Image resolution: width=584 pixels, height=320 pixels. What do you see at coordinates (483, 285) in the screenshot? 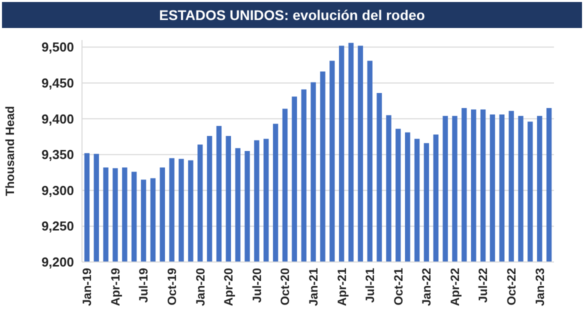
I see `x-tick-label: Jul-22` at bounding box center [483, 285].